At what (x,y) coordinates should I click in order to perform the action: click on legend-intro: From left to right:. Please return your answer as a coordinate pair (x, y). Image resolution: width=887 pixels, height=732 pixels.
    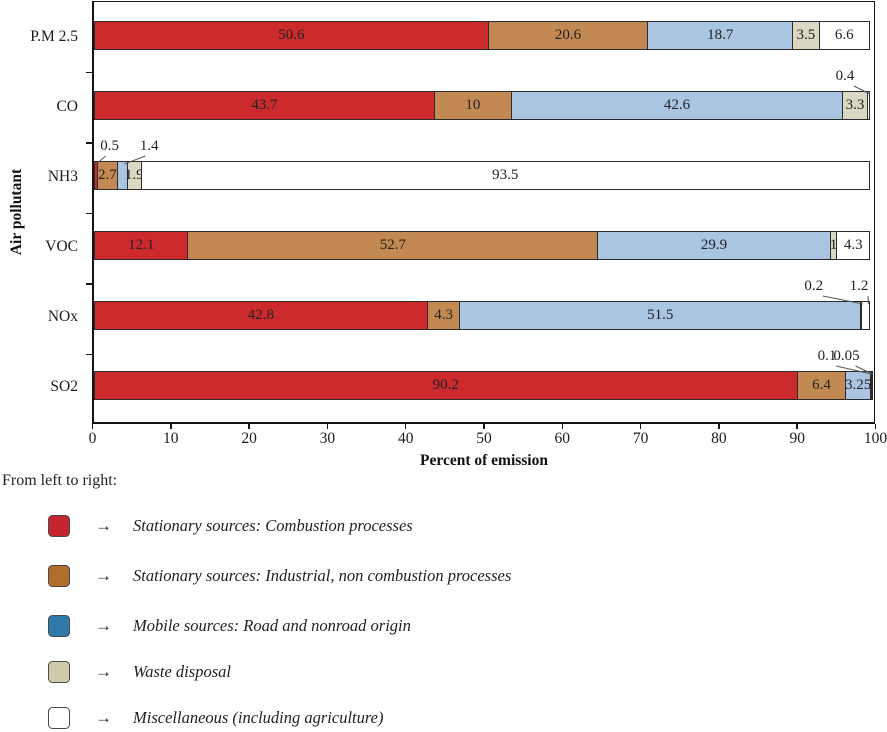
    Looking at the image, I should click on (60, 480).